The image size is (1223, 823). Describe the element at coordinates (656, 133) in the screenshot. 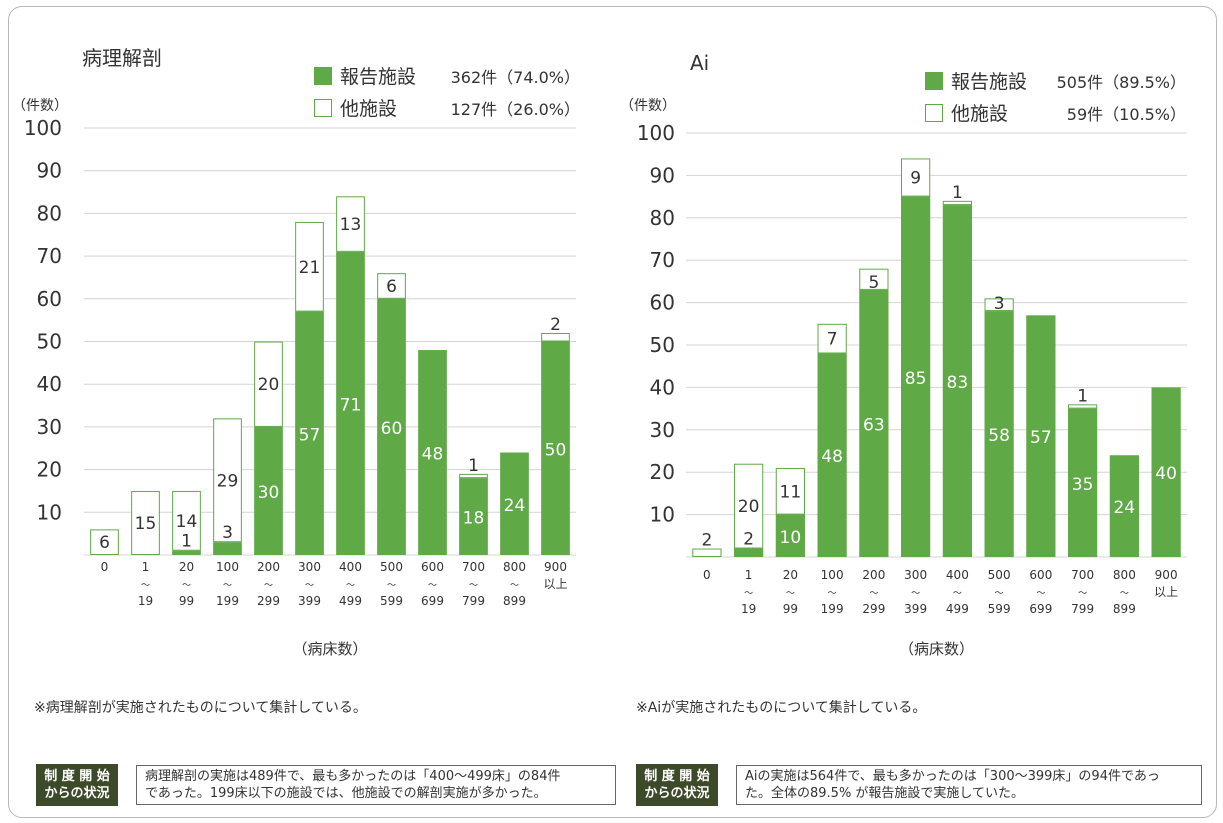

I see `y-tick-label: 100` at that location.